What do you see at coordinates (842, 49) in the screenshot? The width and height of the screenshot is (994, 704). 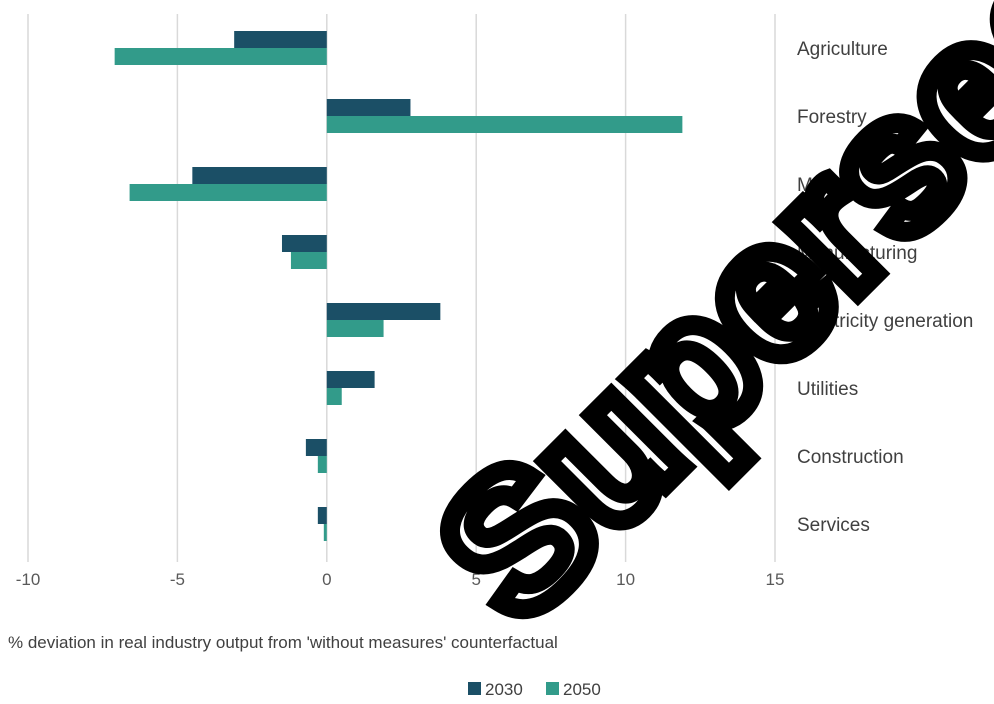 I see `category-label: Agriculture` at bounding box center [842, 49].